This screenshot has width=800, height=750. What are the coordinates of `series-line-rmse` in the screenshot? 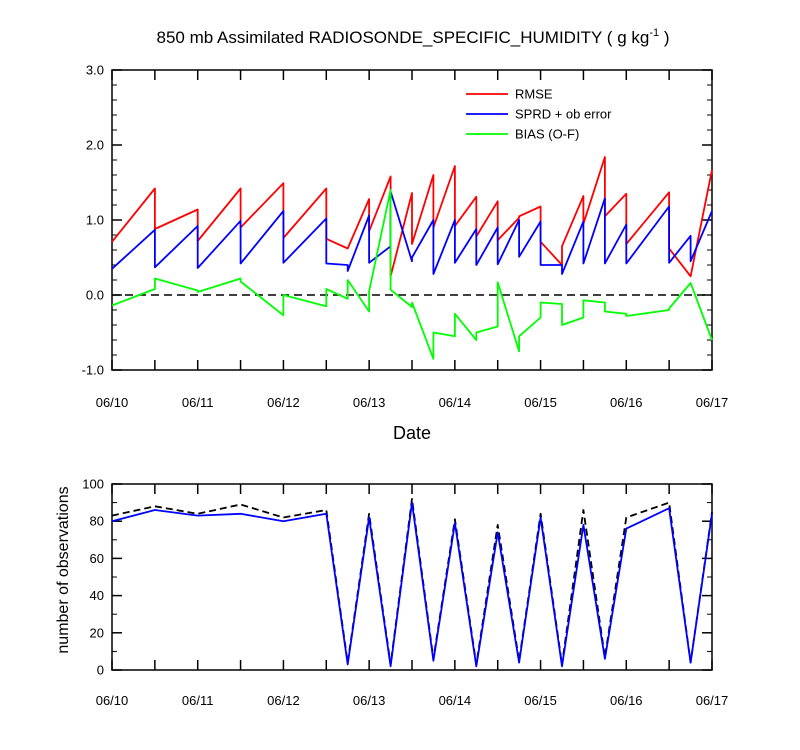 It's located at (412, 217).